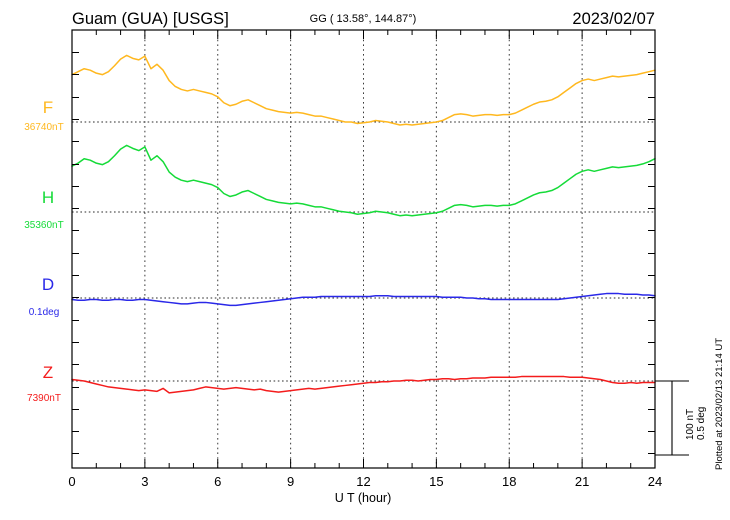 The image size is (730, 520). I want to click on x-axis-title: U T (hour), so click(363, 498).